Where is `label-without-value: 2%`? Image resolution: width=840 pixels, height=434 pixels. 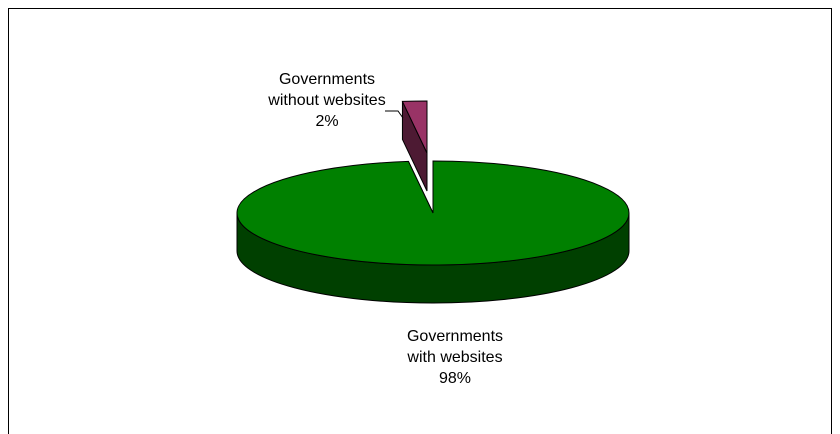 label-without-value: 2% is located at coordinates (327, 121).